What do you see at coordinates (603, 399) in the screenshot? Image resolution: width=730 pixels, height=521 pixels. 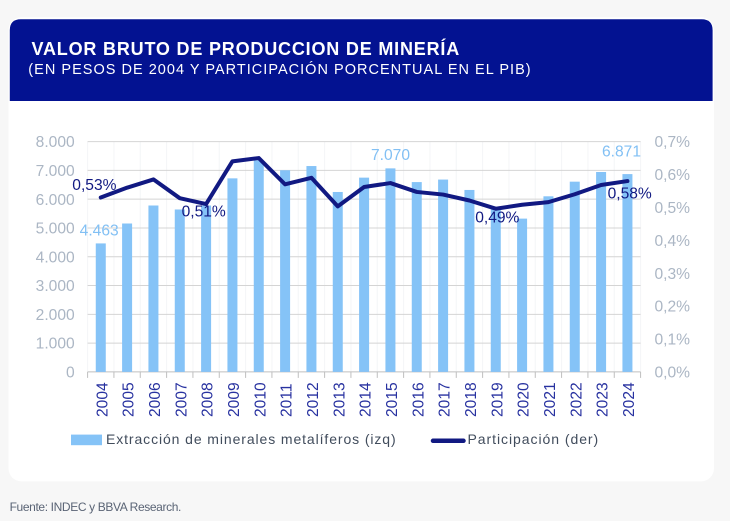 I see `svg-text: 2023` at bounding box center [603, 399].